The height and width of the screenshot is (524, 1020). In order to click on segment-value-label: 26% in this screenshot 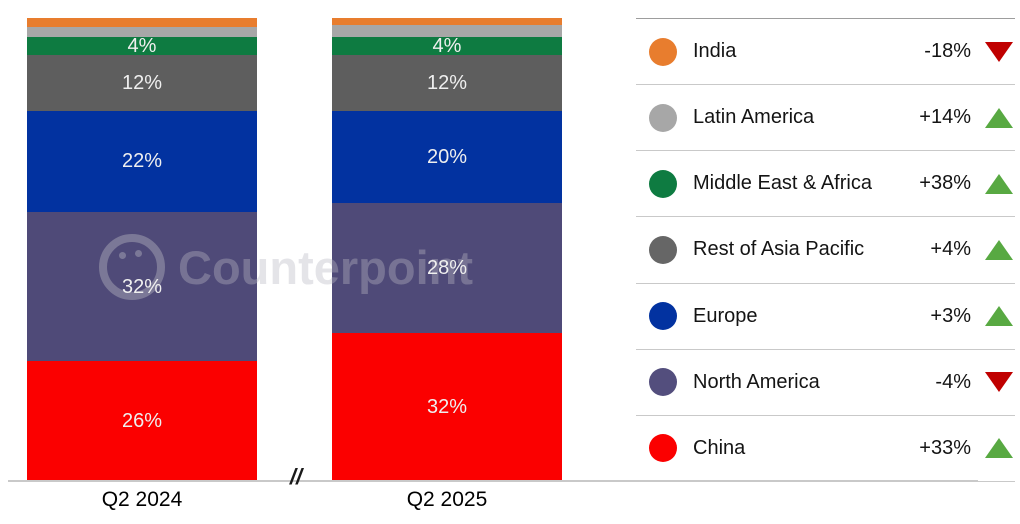, I will do `click(142, 420)`.